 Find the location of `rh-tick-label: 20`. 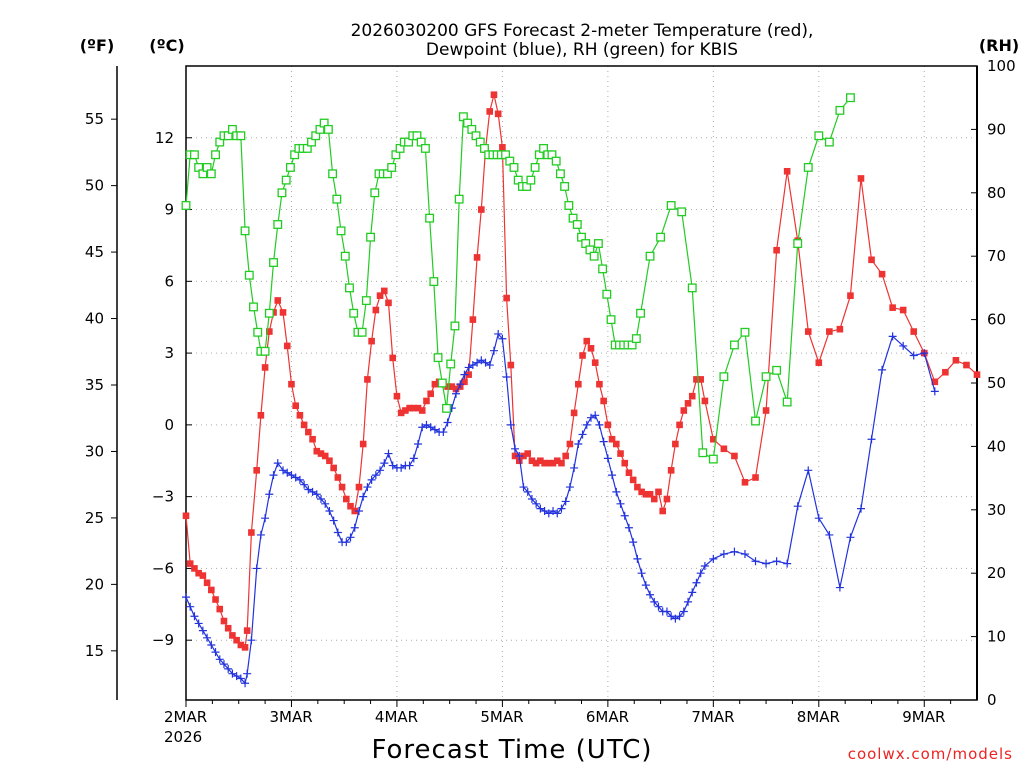

rh-tick-label: 20 is located at coordinates (996, 573).